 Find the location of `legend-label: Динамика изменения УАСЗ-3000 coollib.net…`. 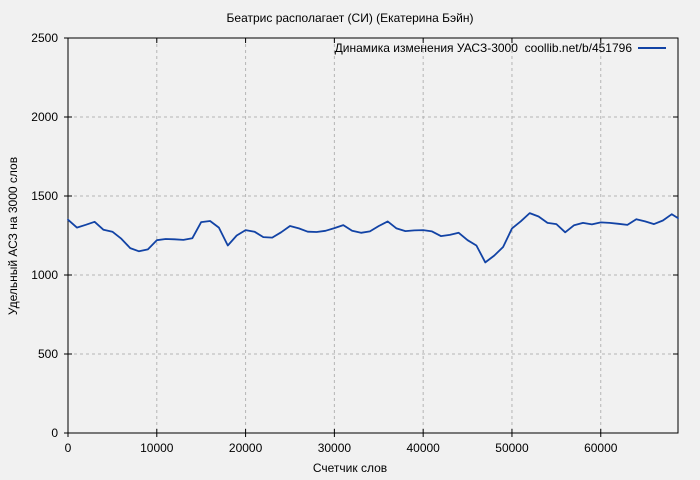

legend-label: Динамика изменения УАСЗ-3000 coollib.net… is located at coordinates (483, 48).